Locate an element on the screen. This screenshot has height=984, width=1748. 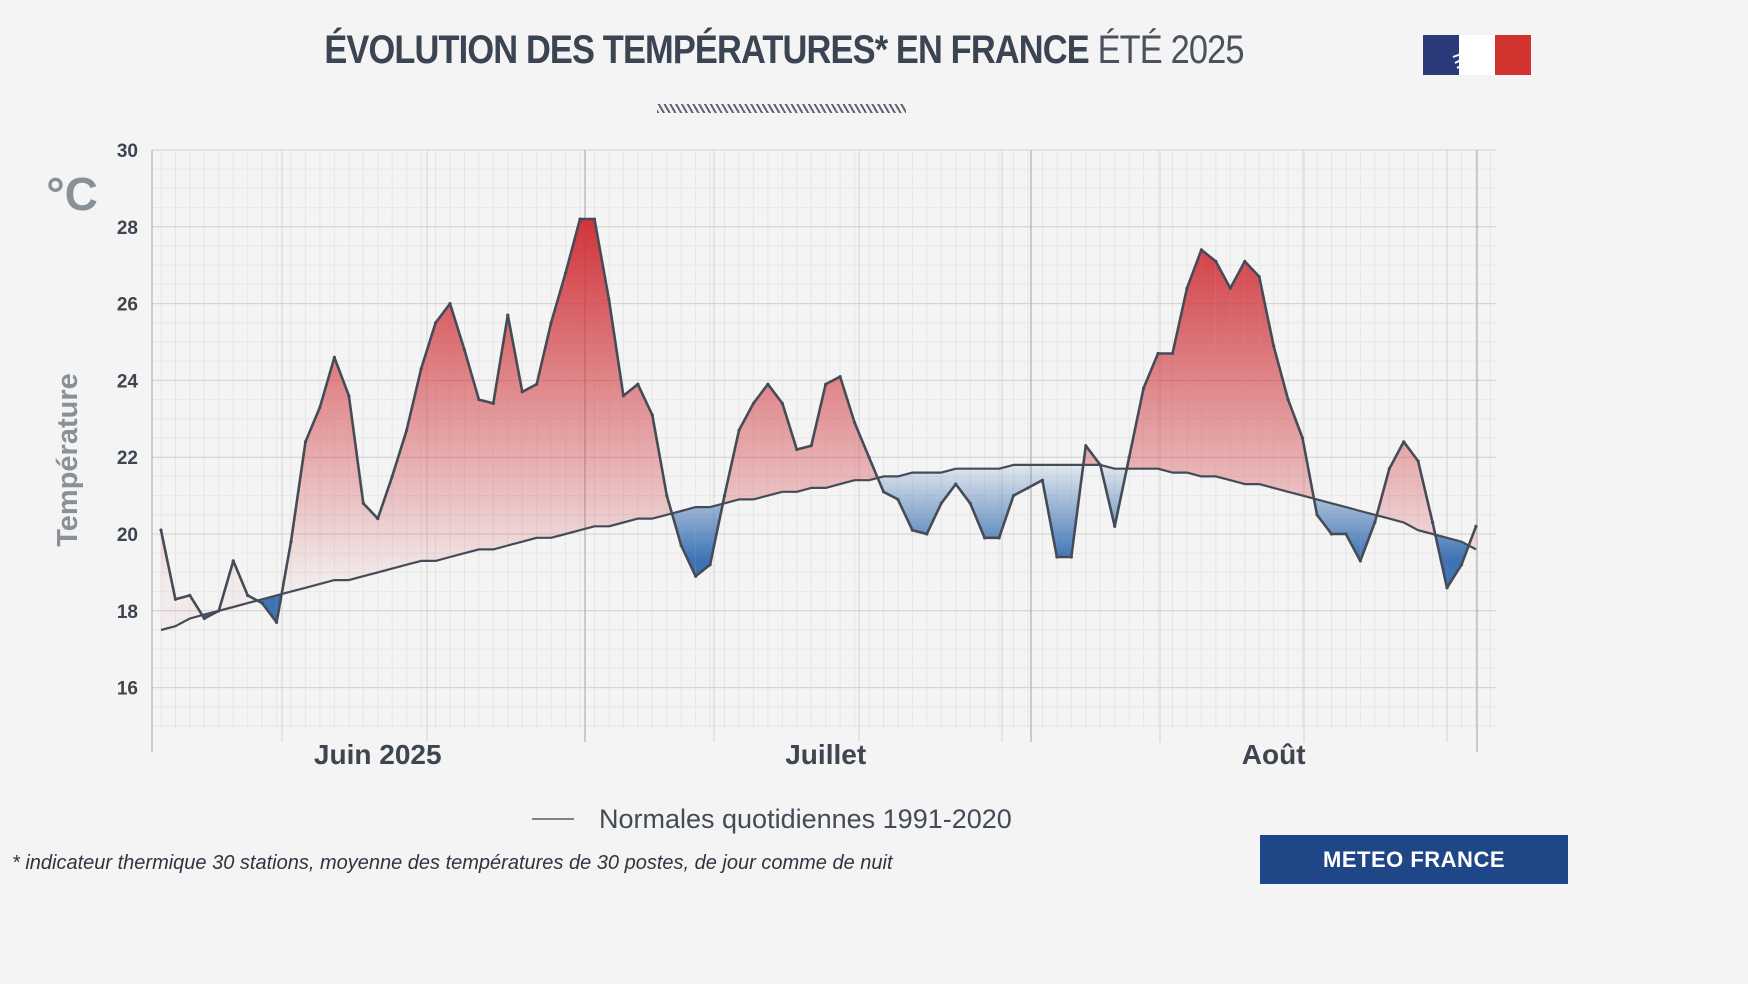
title-decorative-rule is located at coordinates (781, 108).